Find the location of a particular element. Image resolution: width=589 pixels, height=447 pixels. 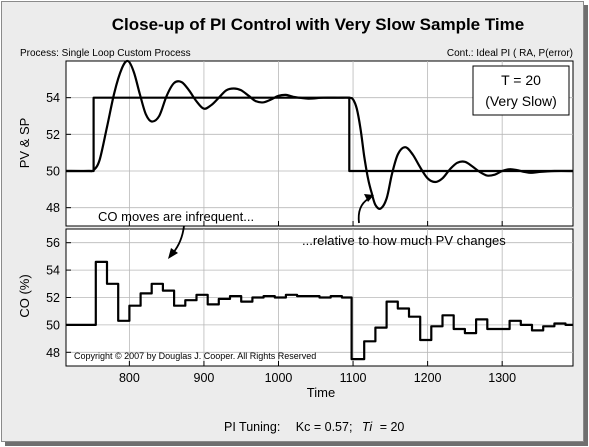

annotation-arrowhead-pv is located at coordinates (369, 198).